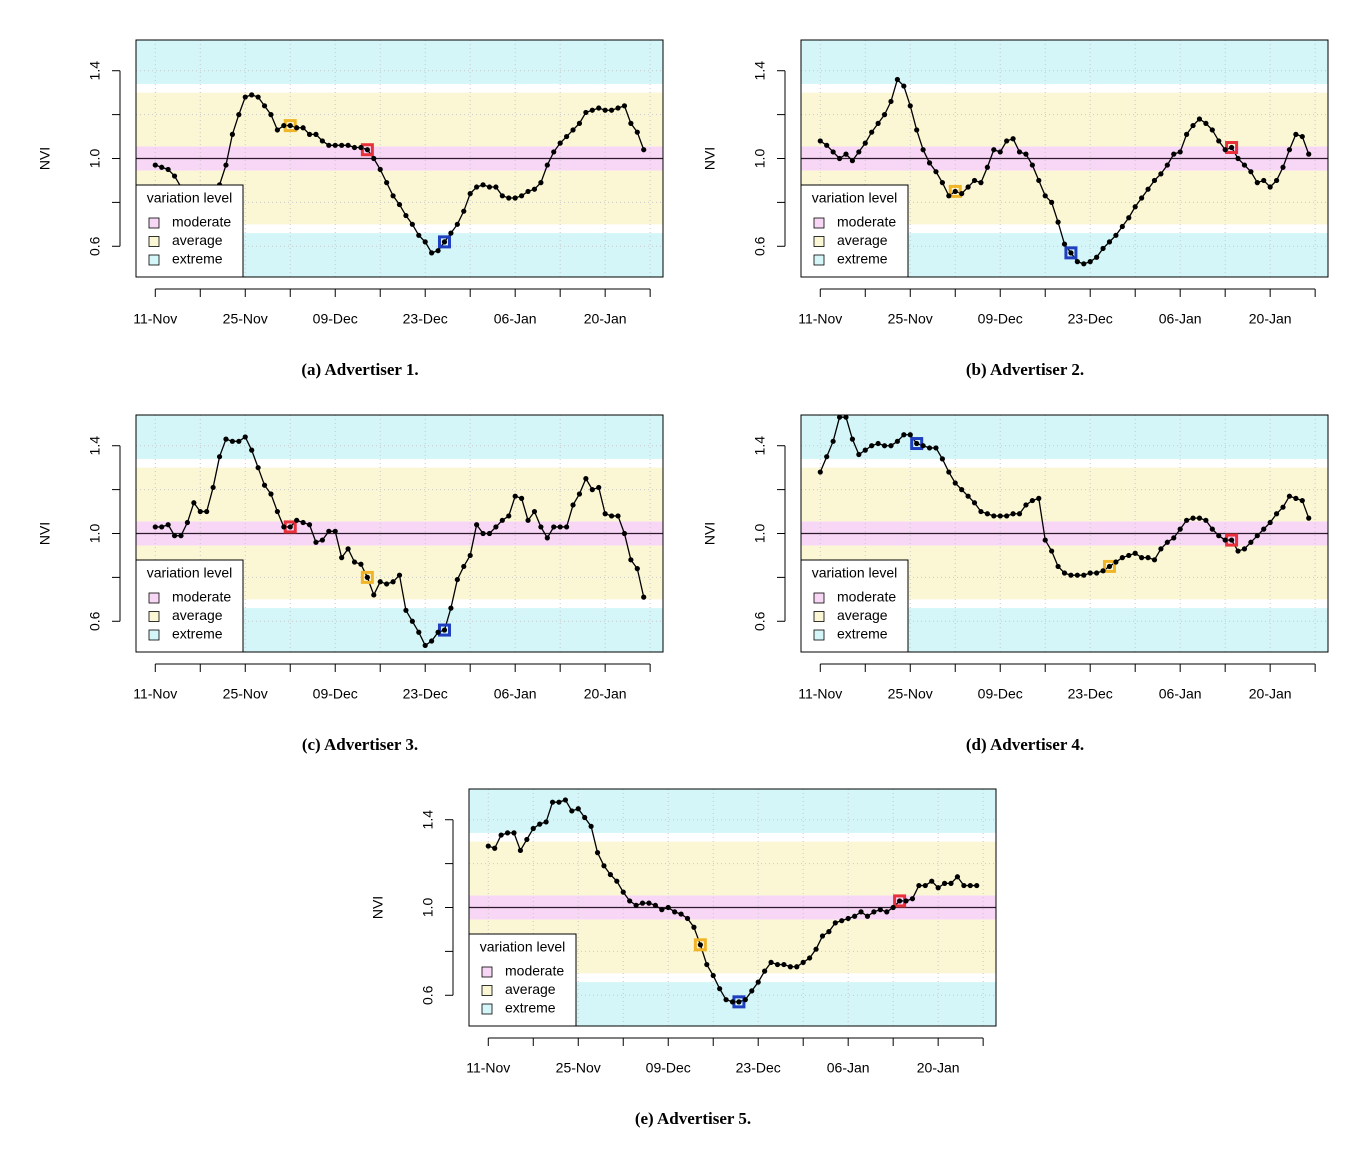 Image resolution: width=1360 pixels, height=1166 pixels. Describe the element at coordinates (605, 694) in the screenshot. I see `x-tick-label: 20-Jan` at that location.